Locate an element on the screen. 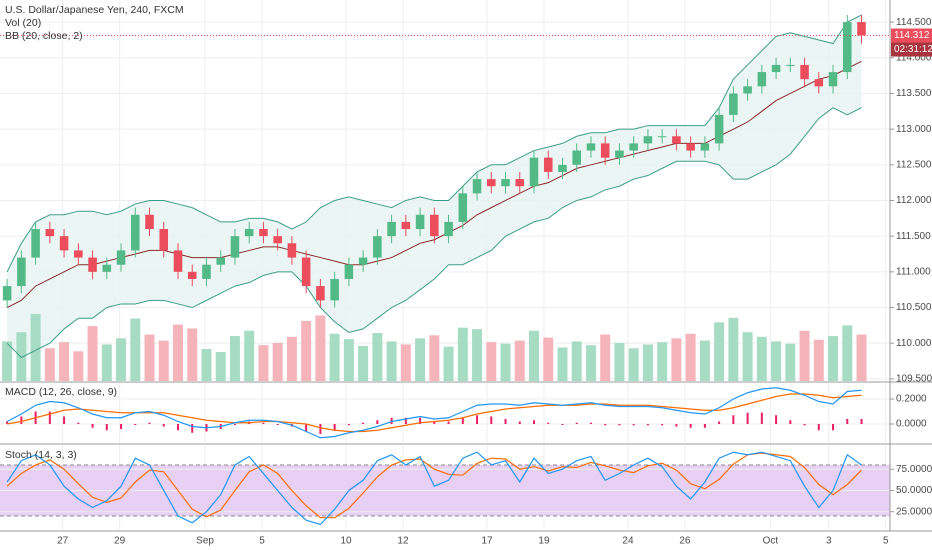 The width and height of the screenshot is (932, 550). x-tick-label: Oct is located at coordinates (771, 541).